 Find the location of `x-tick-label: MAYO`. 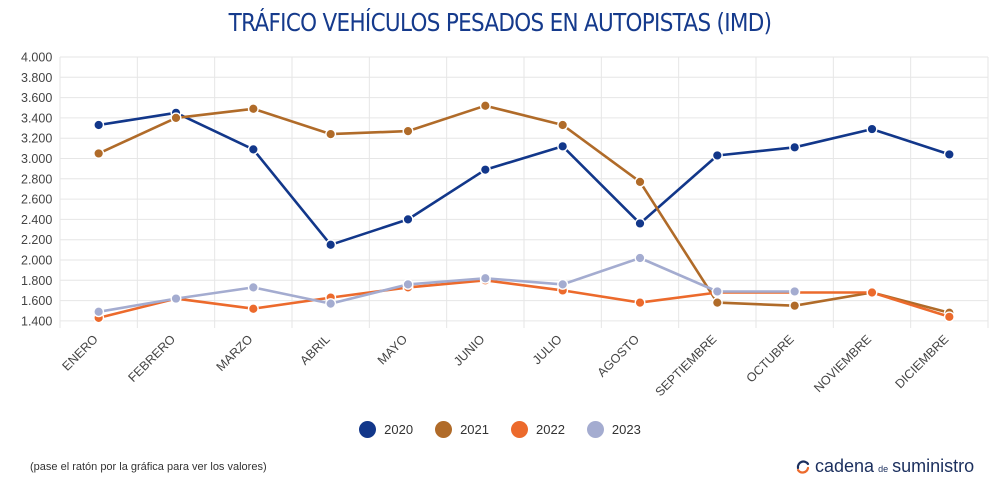

x-tick-label: MAYO is located at coordinates (392, 349).